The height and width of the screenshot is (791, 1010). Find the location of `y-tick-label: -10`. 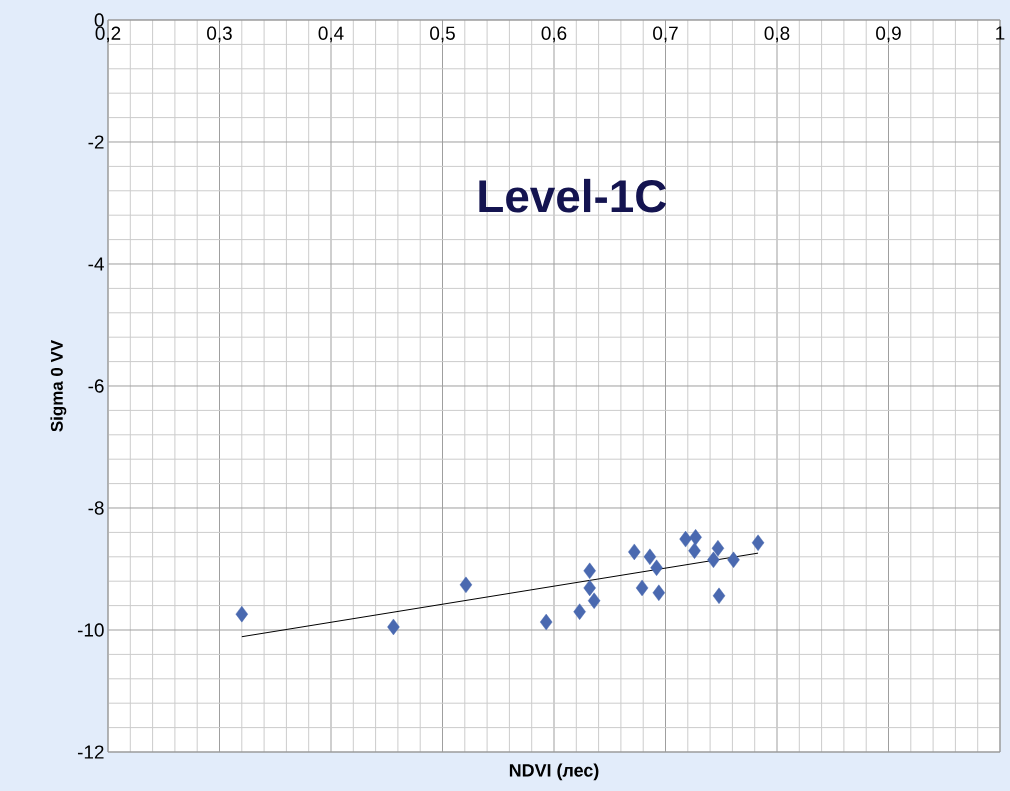

y-tick-label: -10 is located at coordinates (90, 630).